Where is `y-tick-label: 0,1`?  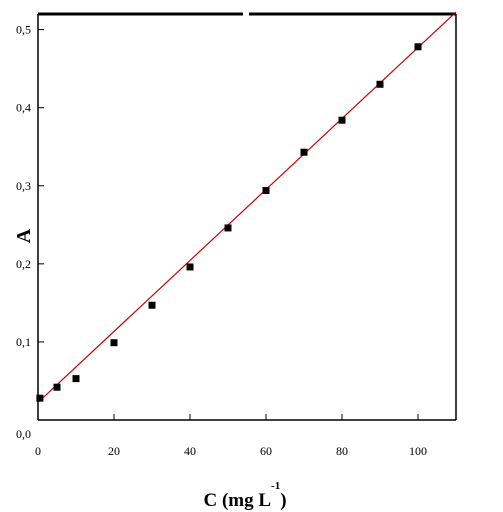 y-tick-label: 0,1 is located at coordinates (23, 342).